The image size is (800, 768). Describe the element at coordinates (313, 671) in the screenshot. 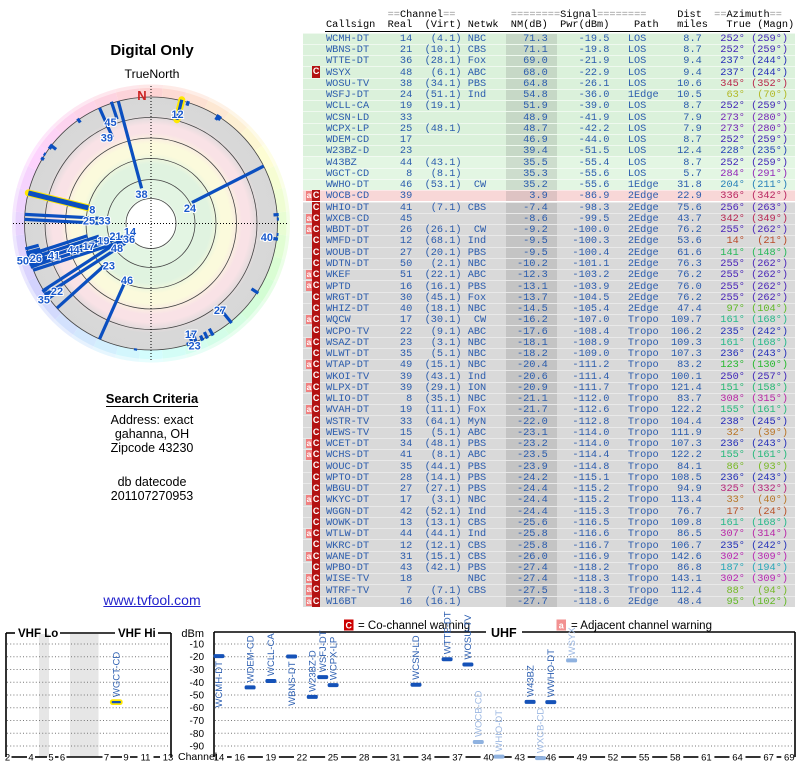

I see `svg-text: W23BZ-D` at that location.